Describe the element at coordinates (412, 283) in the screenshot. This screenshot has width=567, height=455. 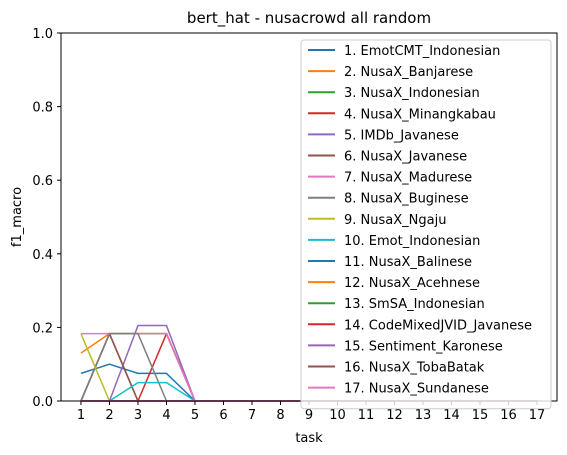
I see `legend-entry: 12. NusaX_Acehnese` at that location.